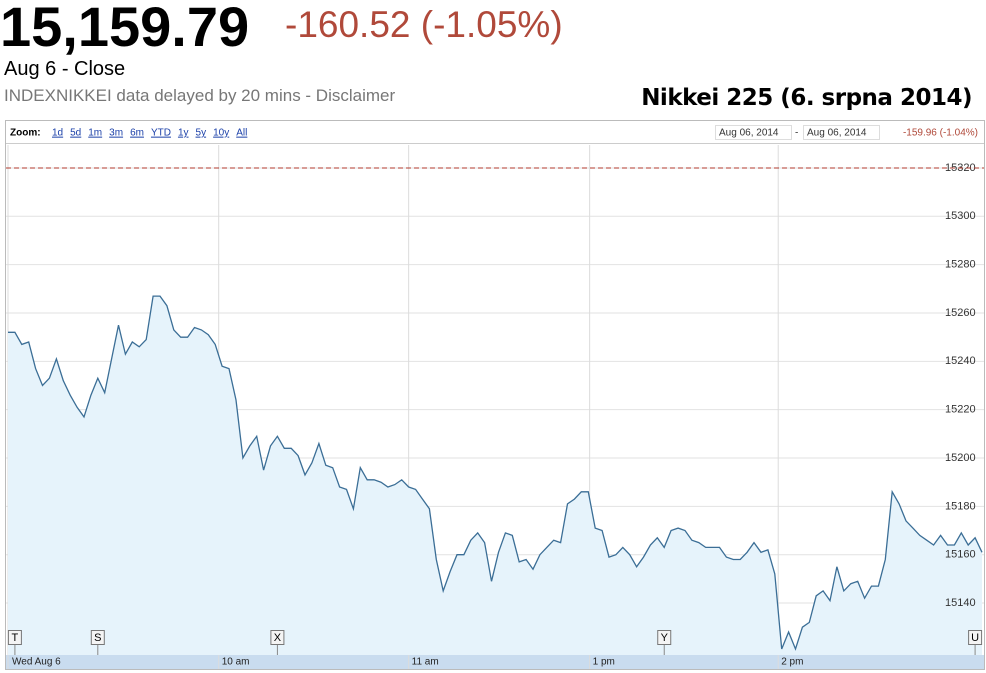 This screenshot has width=986, height=673. I want to click on flag-label: T, so click(15, 638).